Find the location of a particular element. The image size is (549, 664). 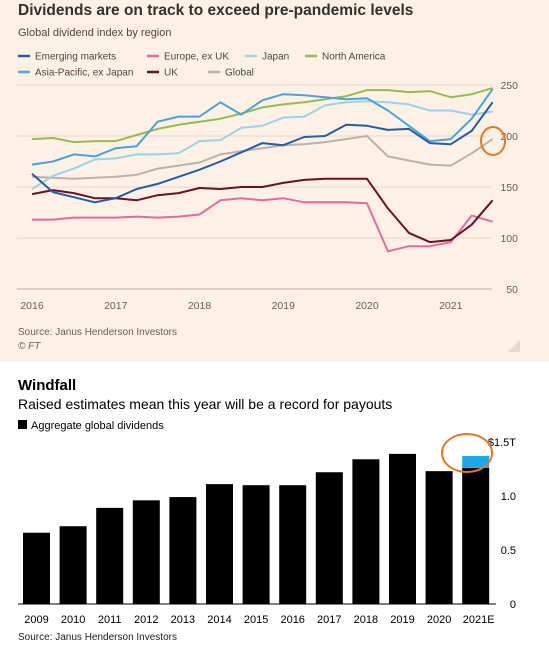

x-tick-label: 2009 is located at coordinates (36, 620).